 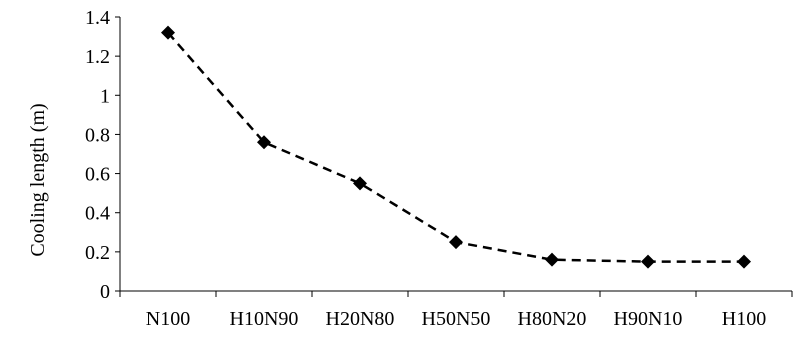 I want to click on y-tick-label: 0, so click(x=105, y=292).